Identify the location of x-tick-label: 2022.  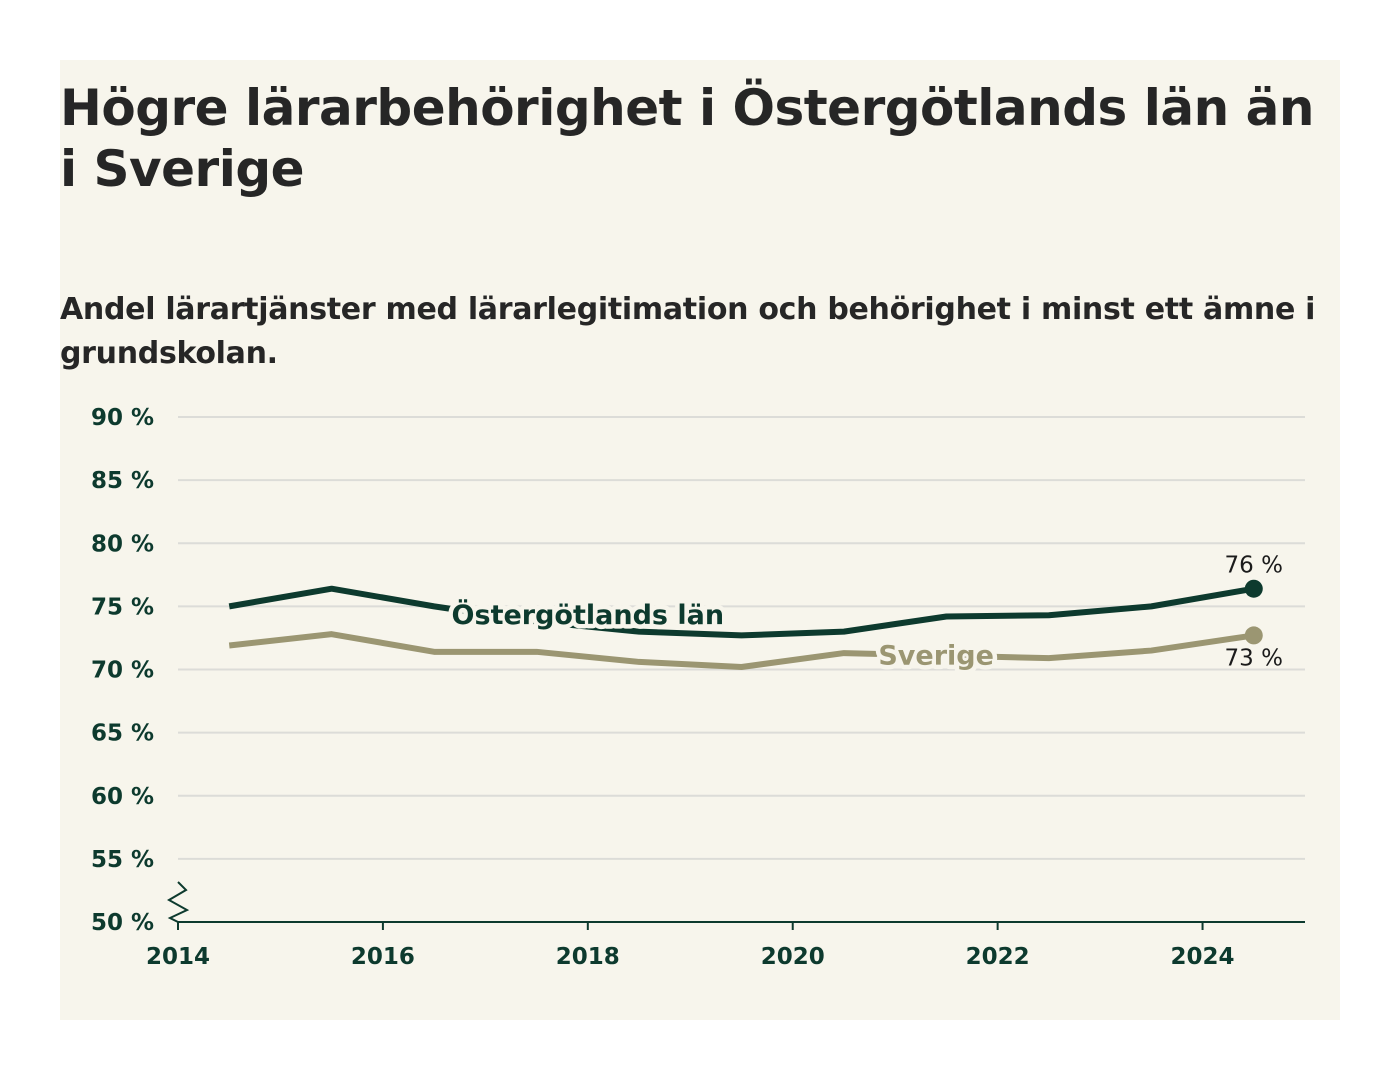
(998, 957).